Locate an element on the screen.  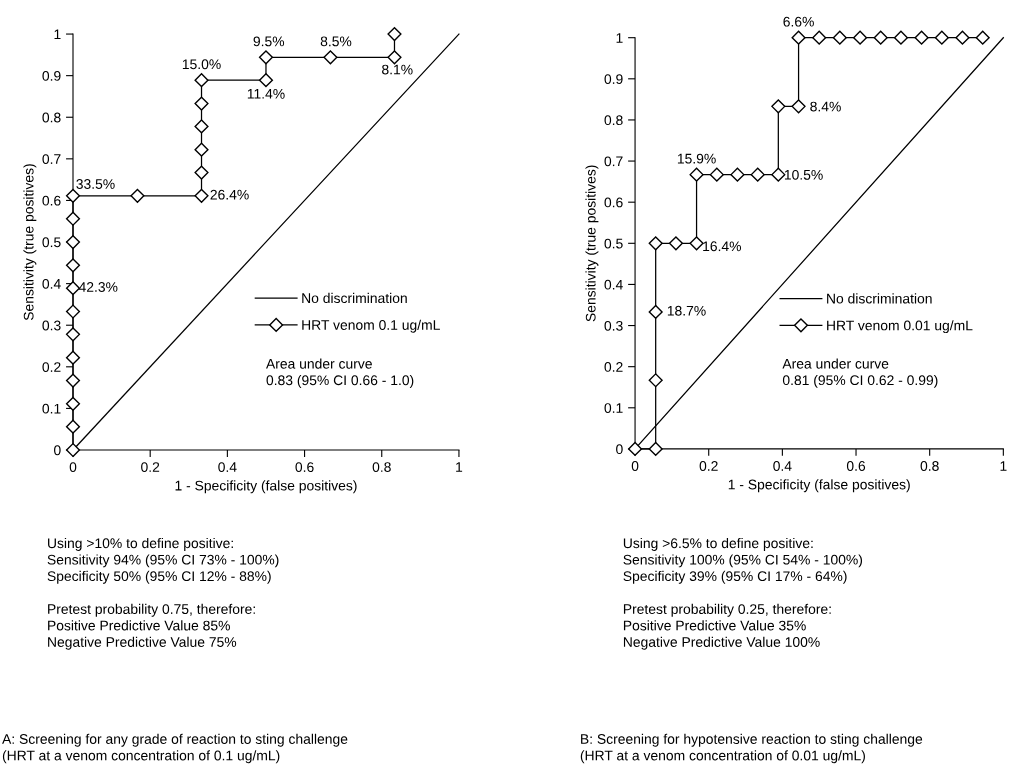
annotation: 15.0% is located at coordinates (201, 64).